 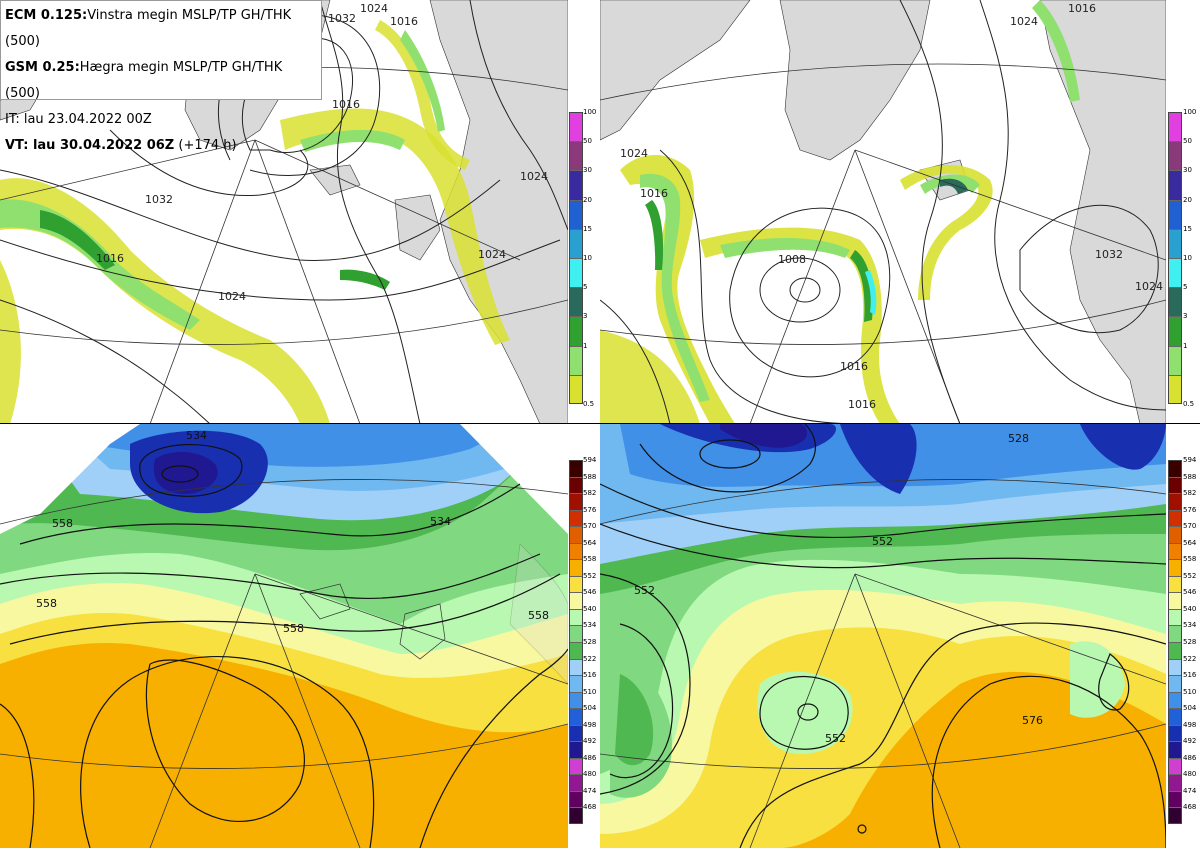 I want to click on precip-colorbar-label: 50, so click(x=1187, y=141).